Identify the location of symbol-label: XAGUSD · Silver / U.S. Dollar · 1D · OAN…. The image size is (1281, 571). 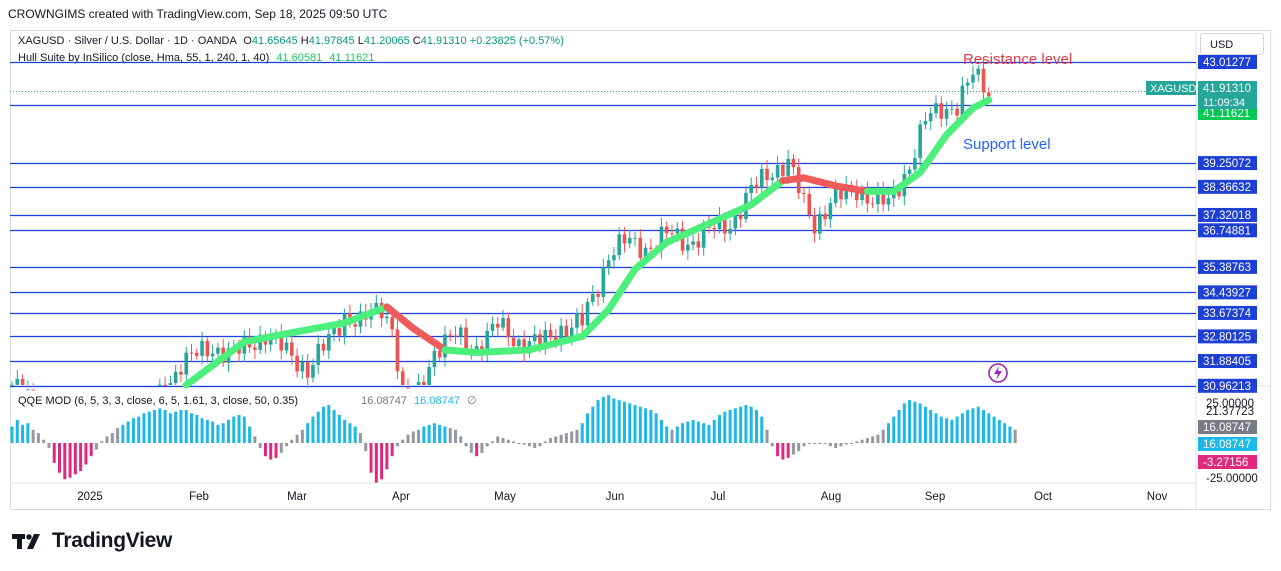
(127, 41).